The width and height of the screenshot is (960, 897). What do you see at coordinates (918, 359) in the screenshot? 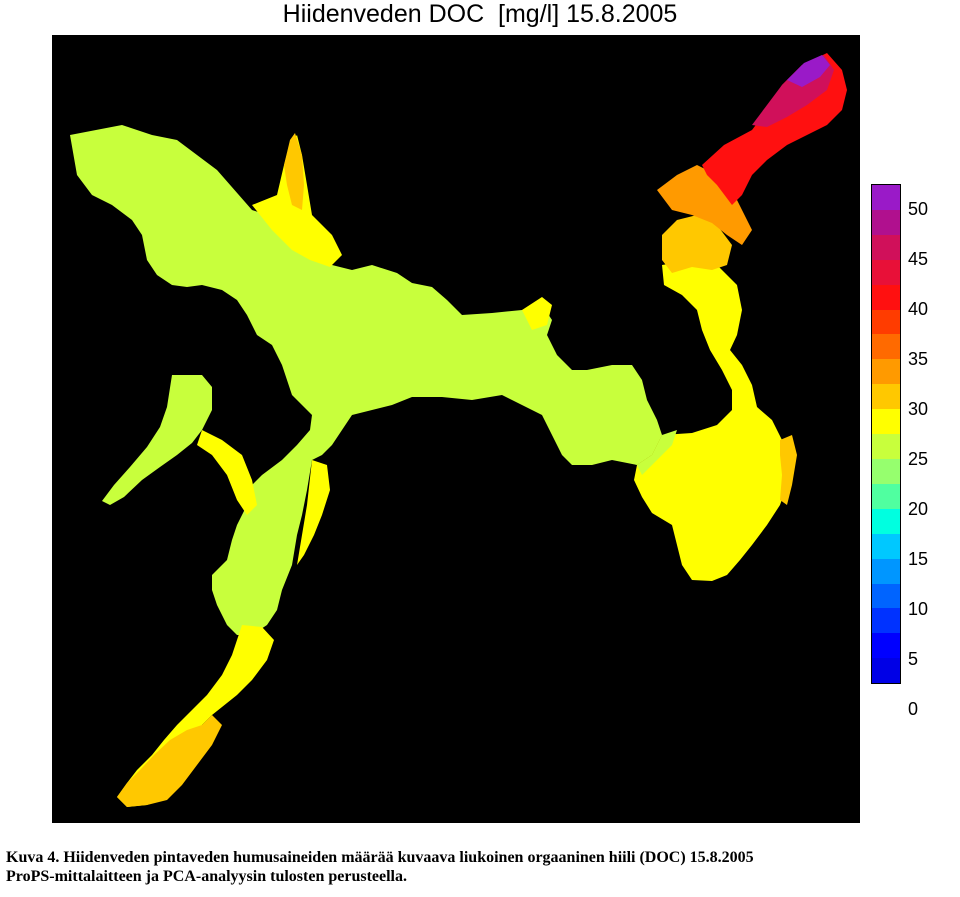
I see `color-scale-label: 35` at bounding box center [918, 359].